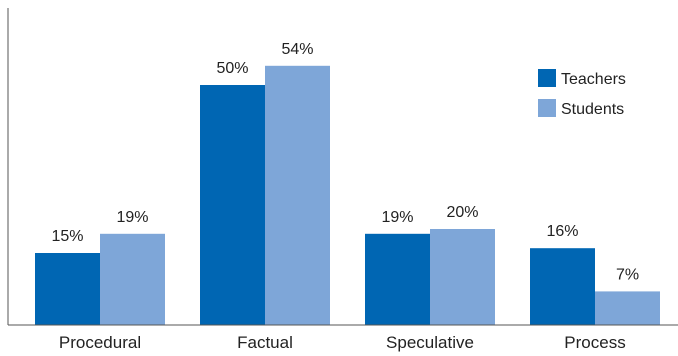  What do you see at coordinates (627, 308) in the screenshot?
I see `bar-students-process` at bounding box center [627, 308].